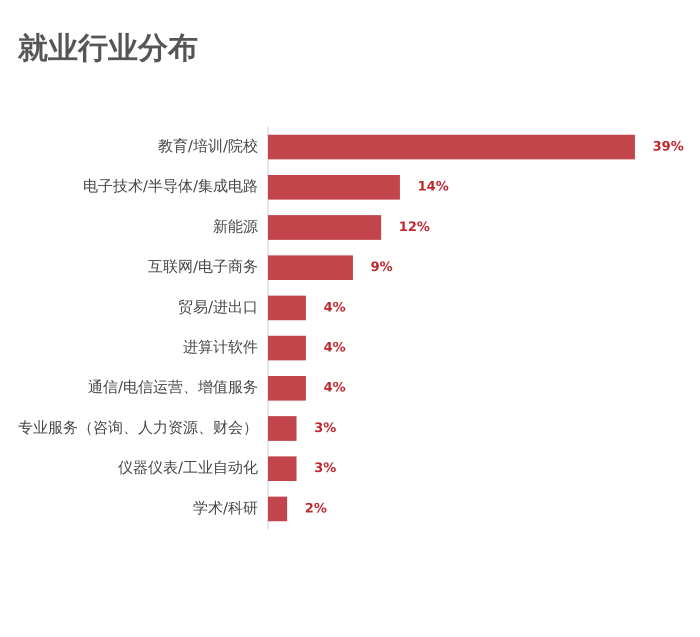 This screenshot has height=637, width=700. I want to click on y-tick-label: 互联网/电子商务, so click(203, 267).